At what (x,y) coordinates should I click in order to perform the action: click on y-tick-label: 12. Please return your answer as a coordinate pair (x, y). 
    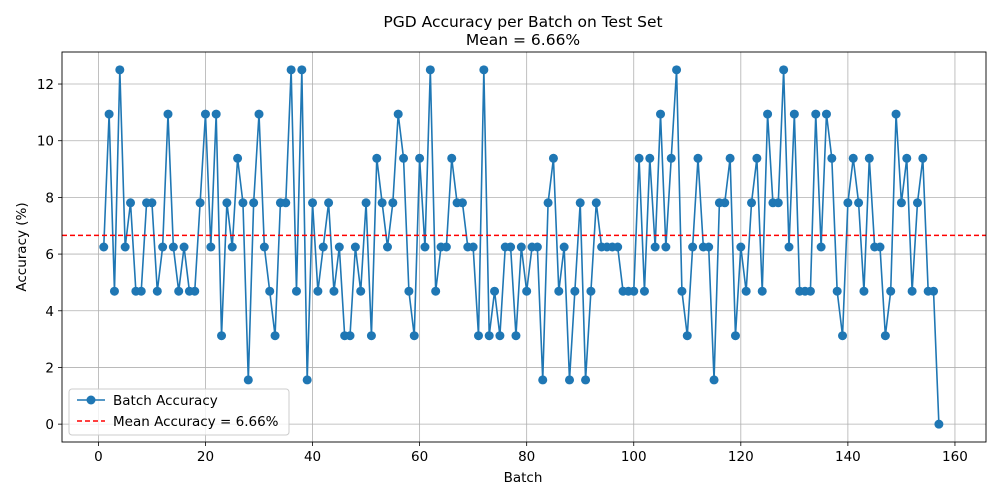
    Looking at the image, I should click on (45, 85).